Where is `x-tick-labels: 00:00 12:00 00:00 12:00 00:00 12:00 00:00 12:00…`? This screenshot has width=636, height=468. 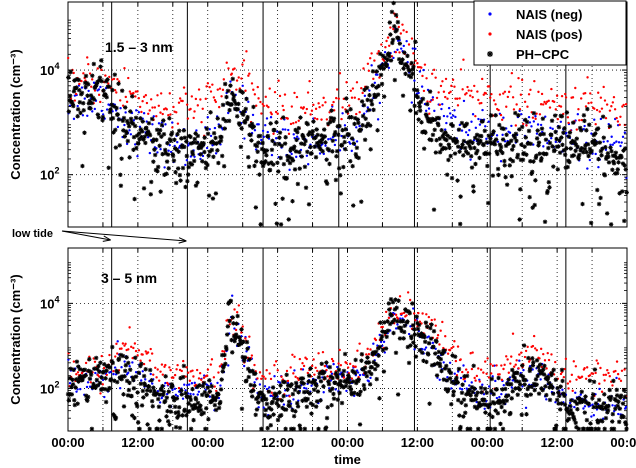 x-tick-labels: 00:00 12:00 00:00 12:00 00:00 12:00 00:00 12:00… is located at coordinates (343, 442).